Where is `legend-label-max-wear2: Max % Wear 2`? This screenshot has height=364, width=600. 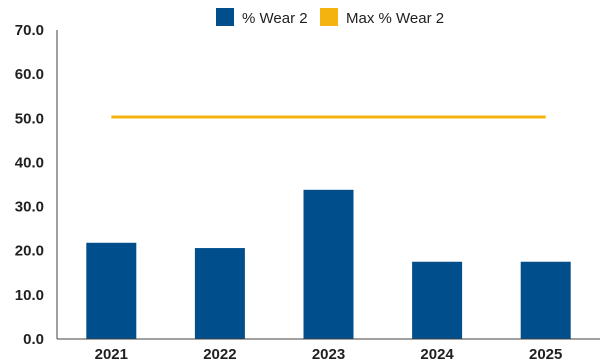 legend-label-max-wear2: Max % Wear 2 is located at coordinates (395, 18).